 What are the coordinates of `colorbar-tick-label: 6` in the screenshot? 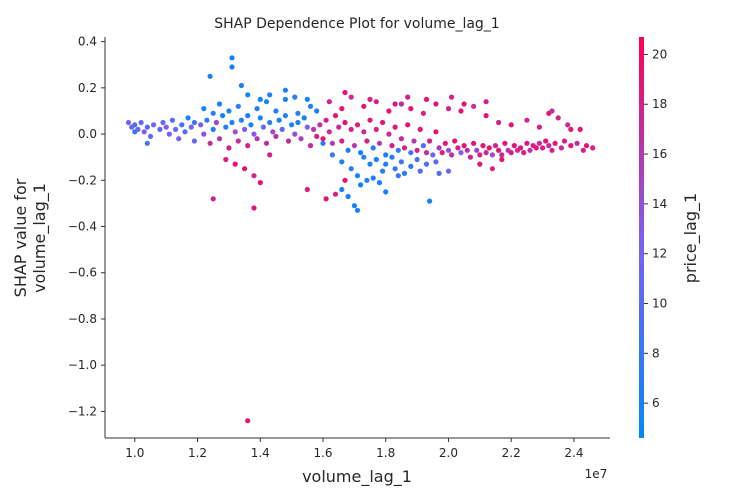 It's located at (656, 403).